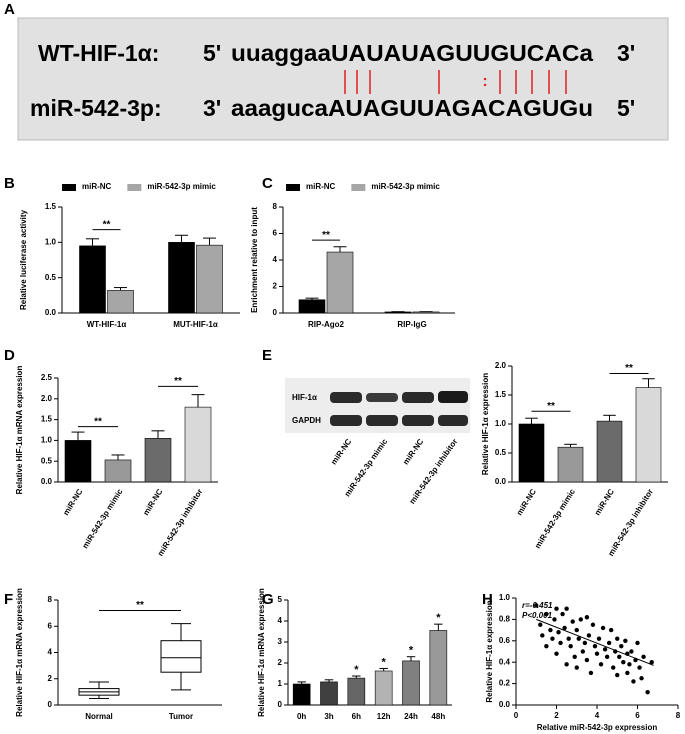  I want to click on legend-label: miR-542-3p mimic, so click(405, 186).